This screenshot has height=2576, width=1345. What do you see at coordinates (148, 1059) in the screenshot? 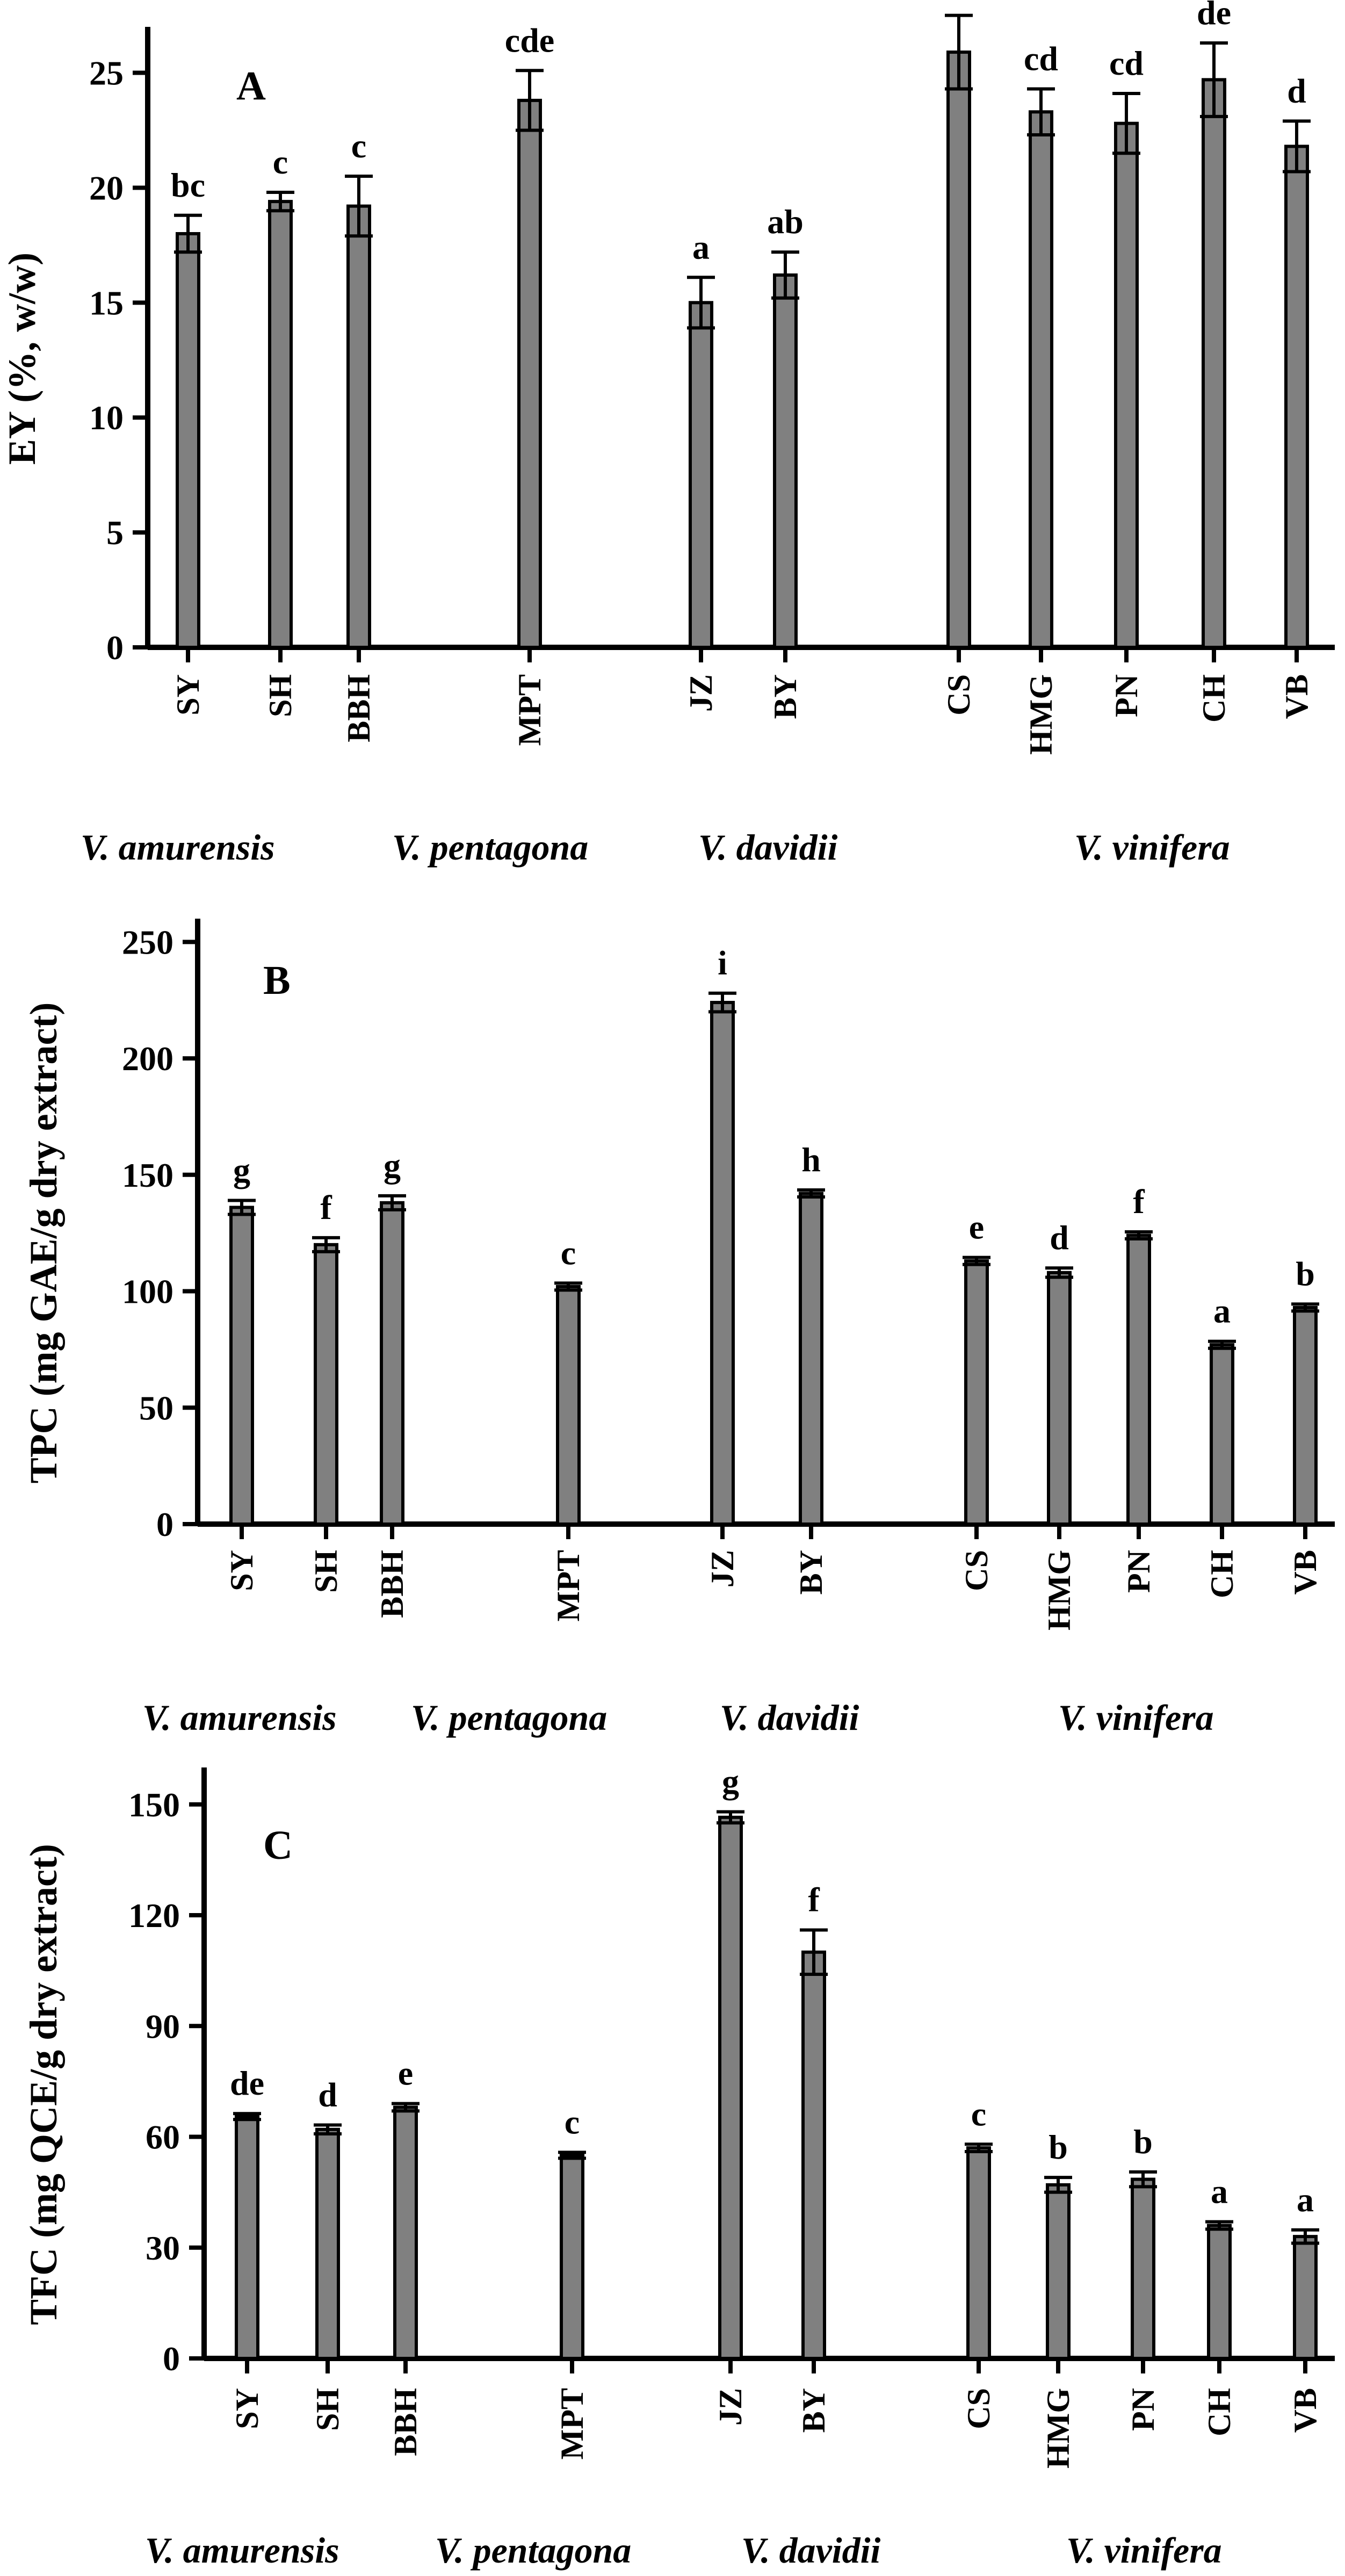
I see `y-tick-label: 200` at bounding box center [148, 1059].